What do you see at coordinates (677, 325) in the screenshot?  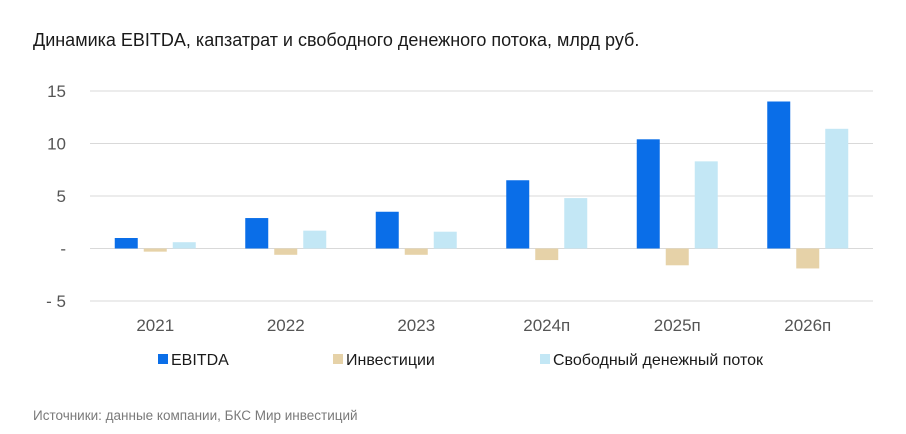 I see `x-category-label: 2025п` at bounding box center [677, 325].